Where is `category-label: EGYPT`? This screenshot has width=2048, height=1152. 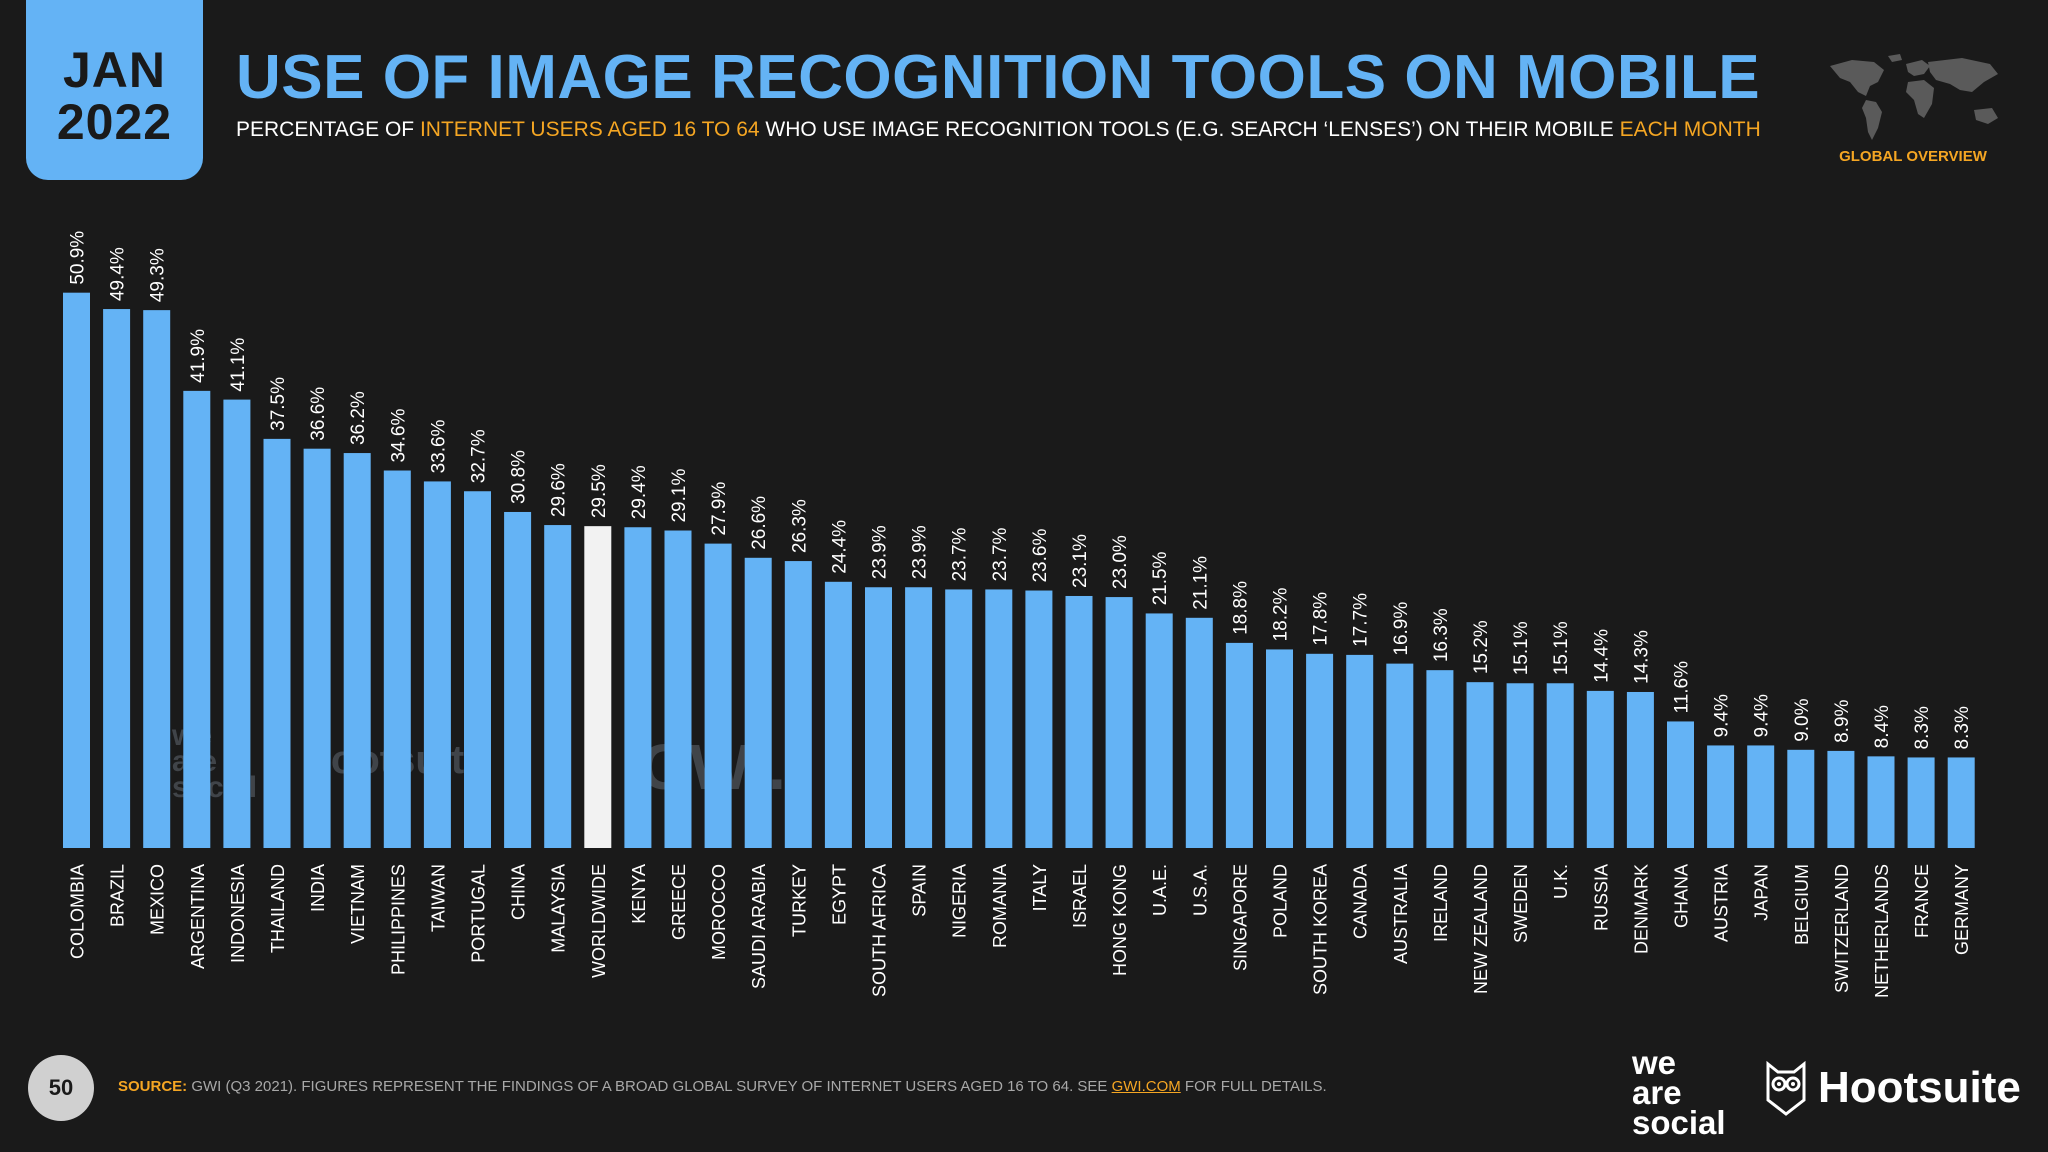 category-label: EGYPT is located at coordinates (839, 894).